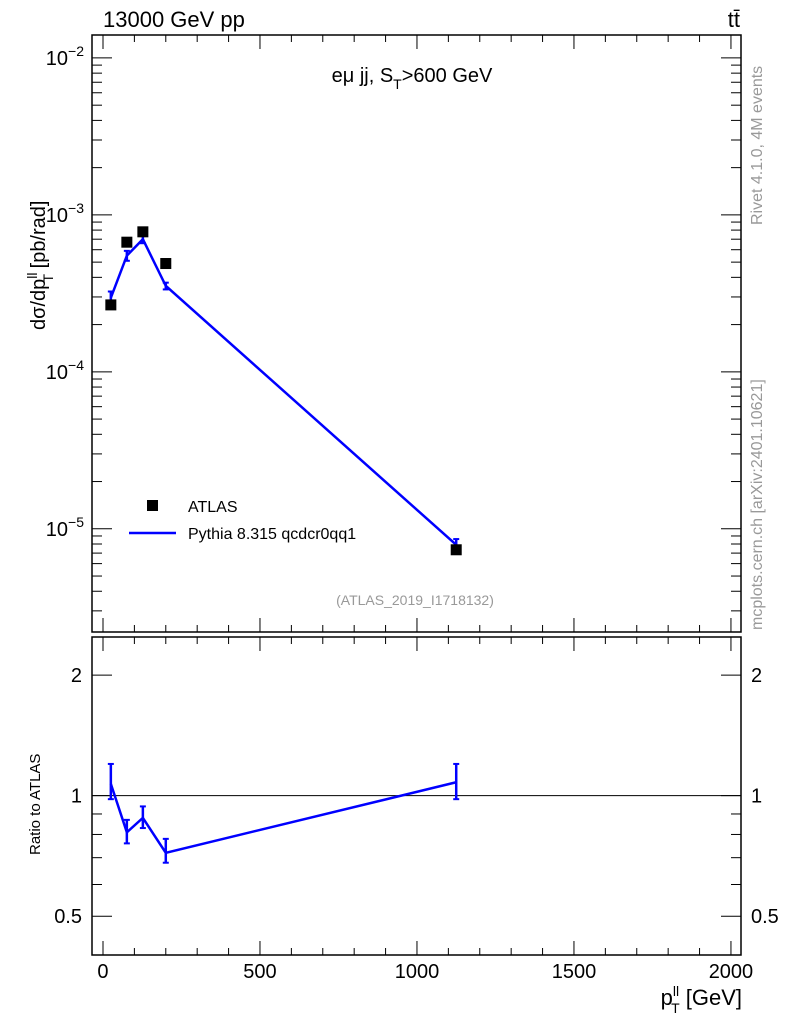  I want to click on x-tick-label: 0, so click(102, 972).